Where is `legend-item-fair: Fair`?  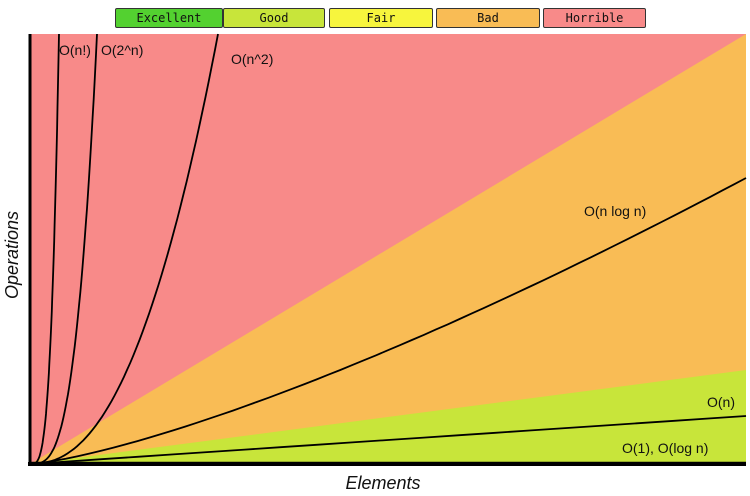
legend-item-fair: Fair is located at coordinates (381, 18).